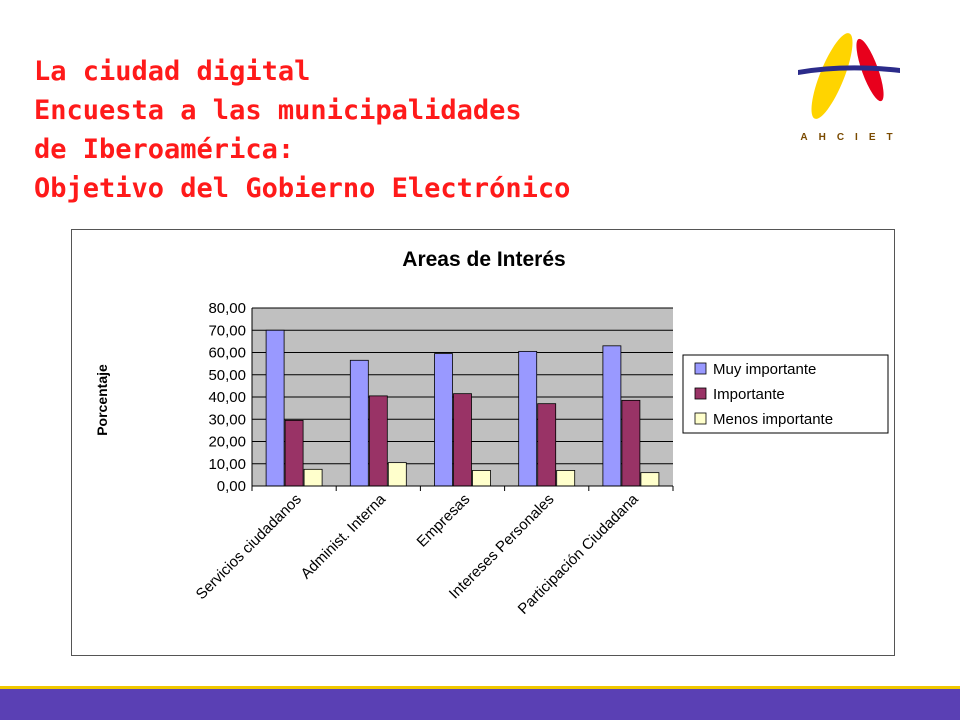 Image resolution: width=960 pixels, height=720 pixels. What do you see at coordinates (832, 76) in the screenshot?
I see `logo-yellow-stroke` at bounding box center [832, 76].